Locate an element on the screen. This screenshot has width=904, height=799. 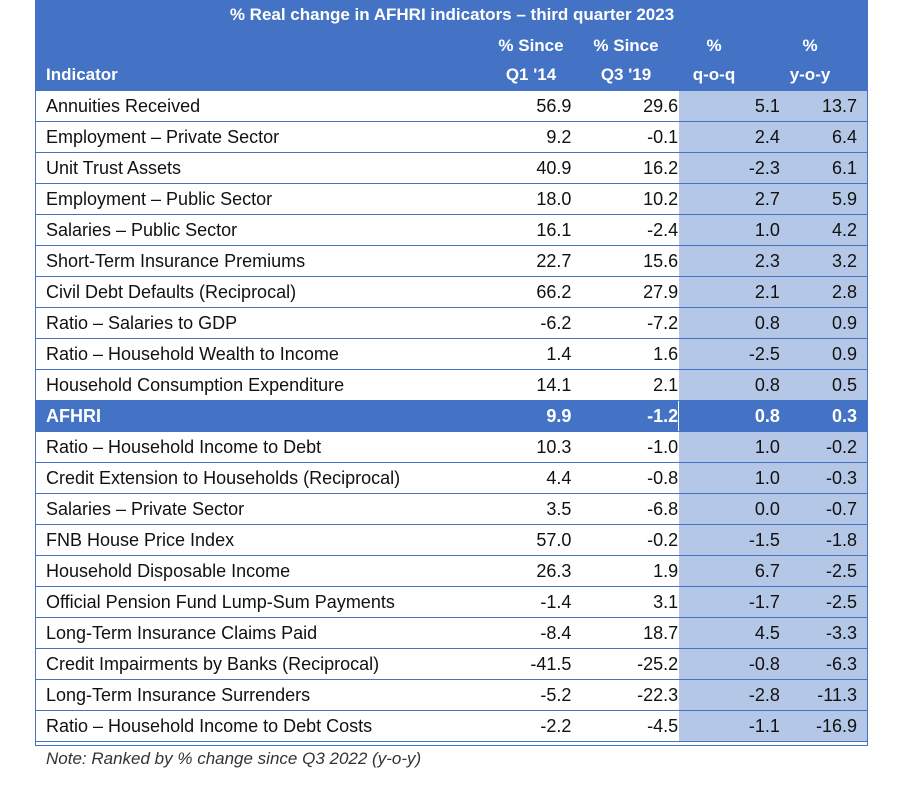
qoq-cell: -1.7 is located at coordinates (733, 602).